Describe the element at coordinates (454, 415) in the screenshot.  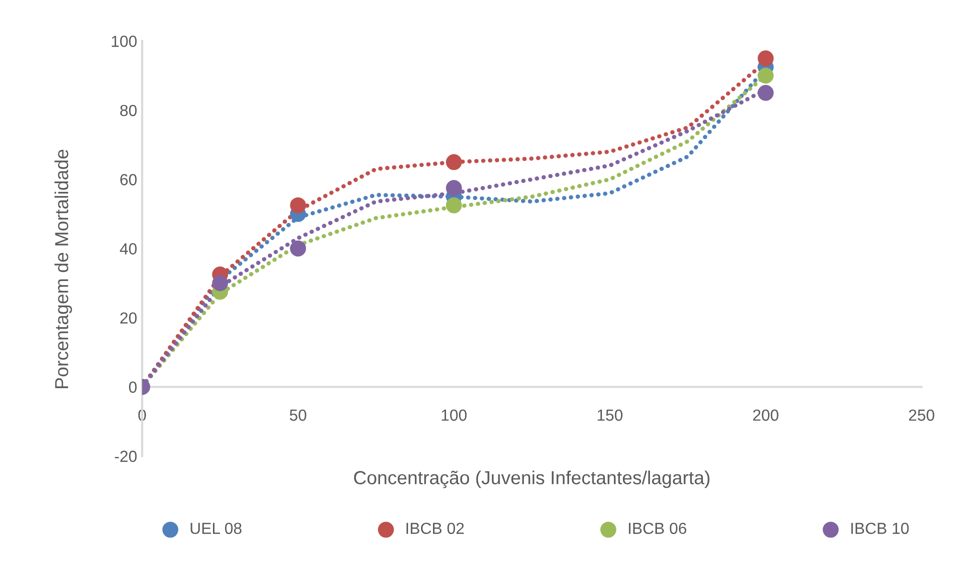
I see `x-tick-label: 100` at that location.